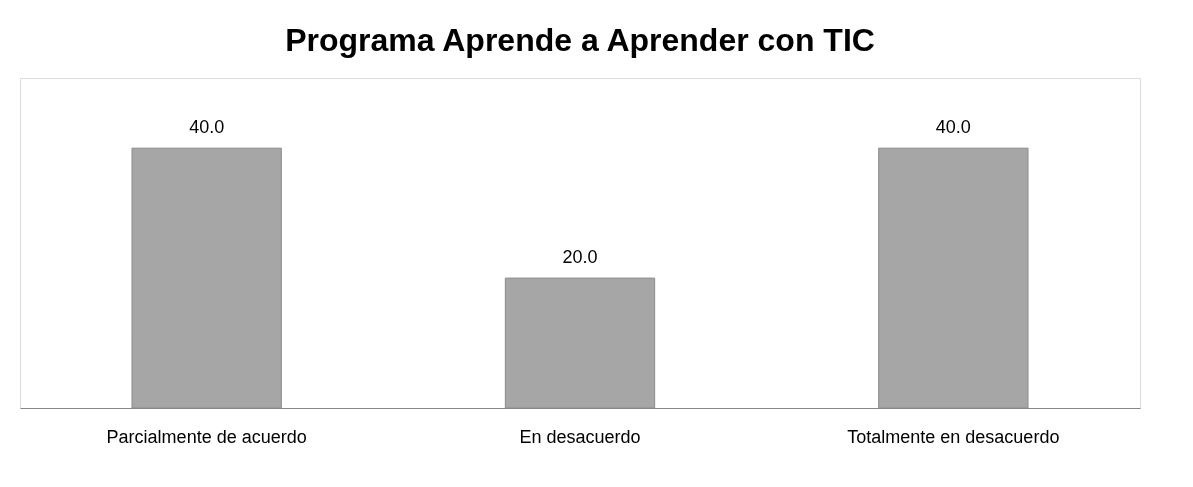 The height and width of the screenshot is (487, 1193). Describe the element at coordinates (206, 436) in the screenshot. I see `x-tick-label: Parcialmente de acuerdo` at that location.